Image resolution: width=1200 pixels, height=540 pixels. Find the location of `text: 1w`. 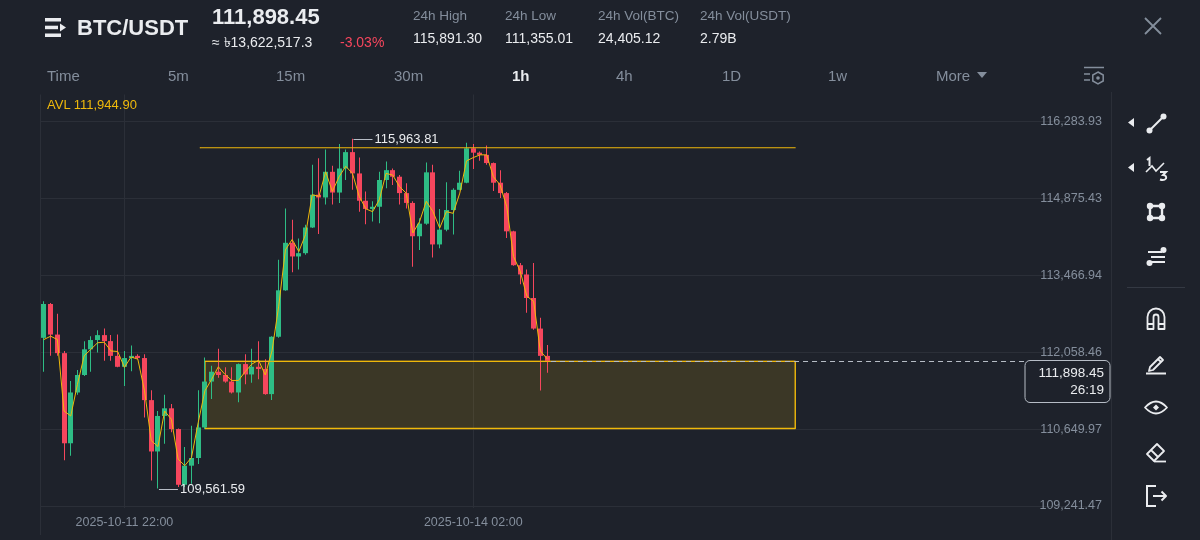

text: 1w is located at coordinates (838, 76).